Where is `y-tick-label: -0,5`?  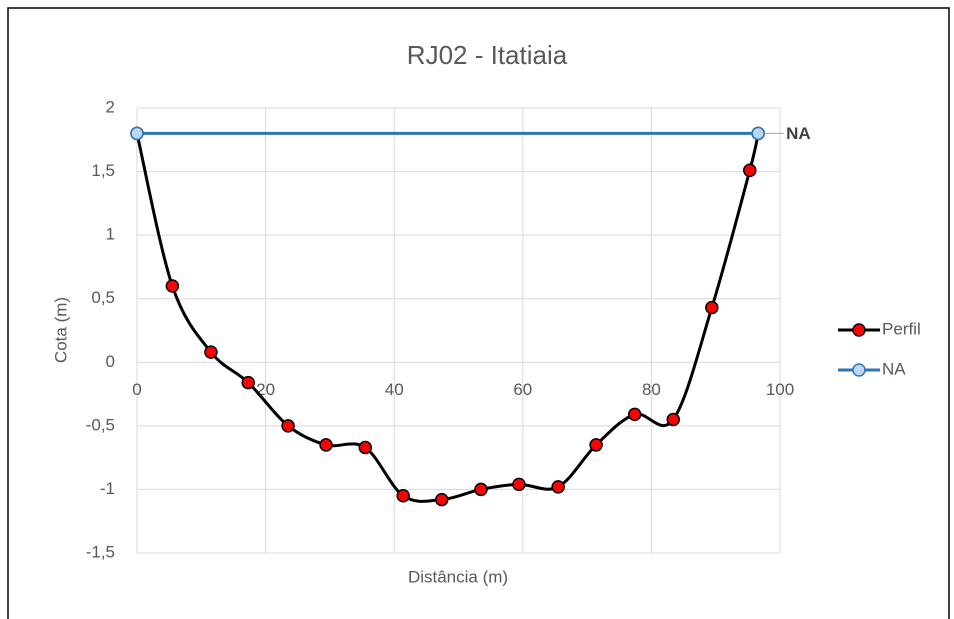
y-tick-label: -0,5 is located at coordinates (100, 424).